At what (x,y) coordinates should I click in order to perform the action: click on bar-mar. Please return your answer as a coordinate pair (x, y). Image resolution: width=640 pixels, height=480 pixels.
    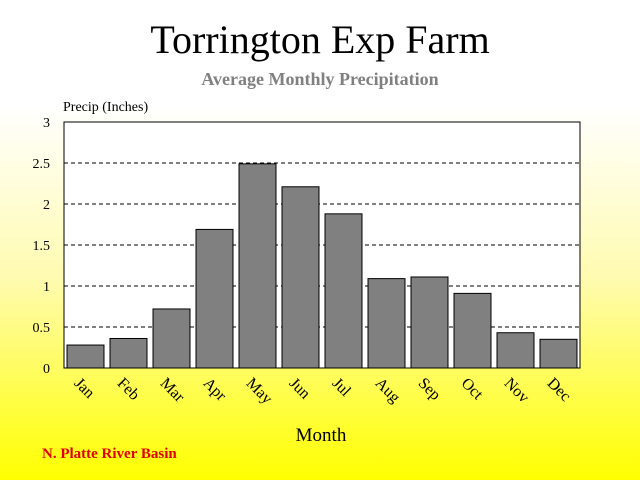
    Looking at the image, I should click on (171, 338).